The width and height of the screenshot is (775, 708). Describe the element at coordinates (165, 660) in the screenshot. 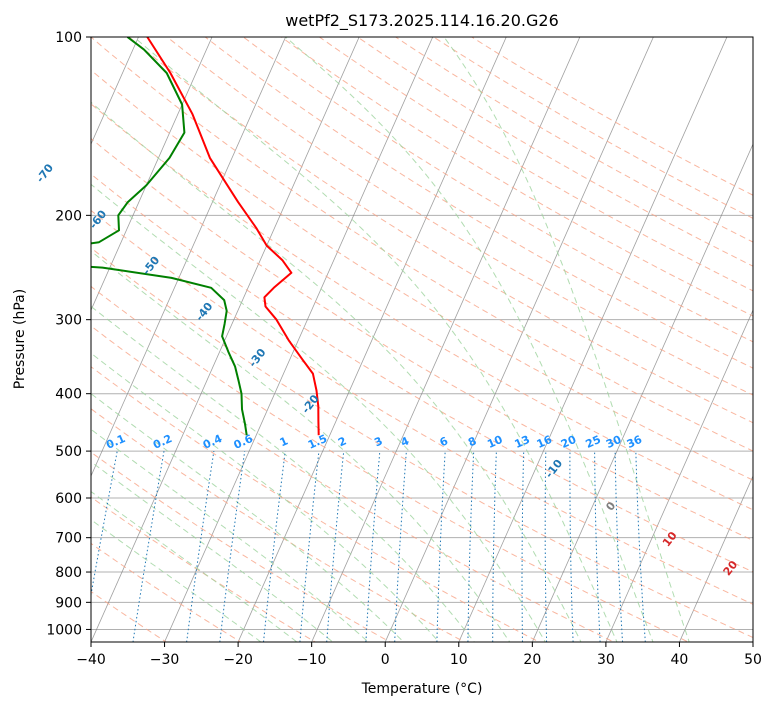

I see `x-tick-label: −30` at that location.